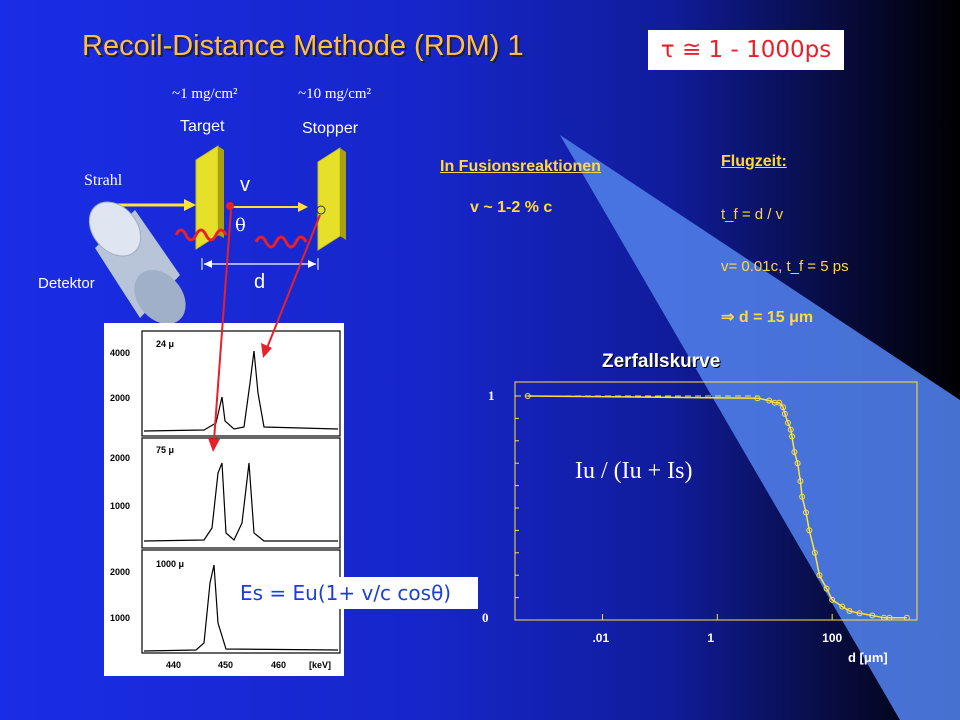  What do you see at coordinates (120, 353) in the screenshot?
I see `panel1-ytick-0: 4000` at bounding box center [120, 353].